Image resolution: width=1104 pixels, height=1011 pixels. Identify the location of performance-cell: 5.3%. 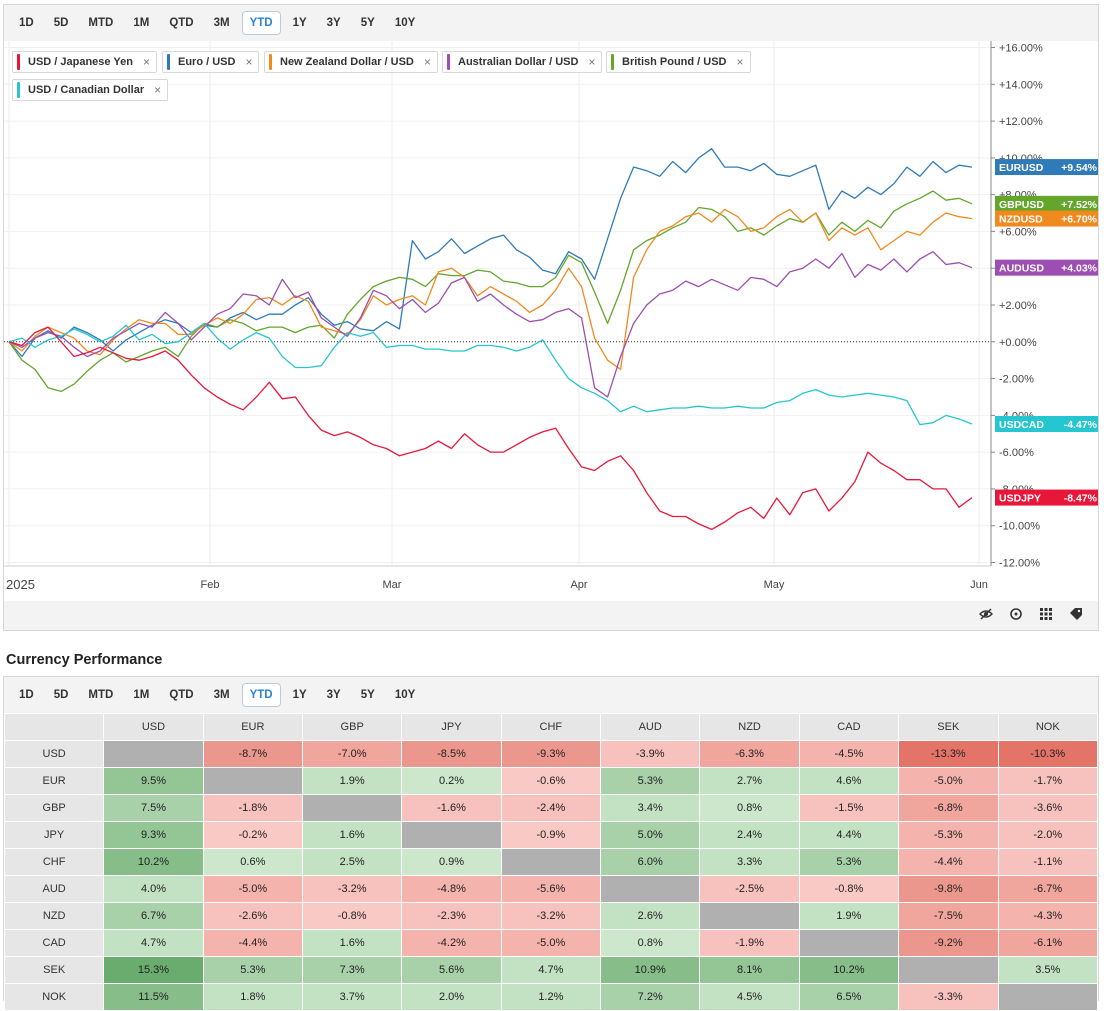
(650, 781).